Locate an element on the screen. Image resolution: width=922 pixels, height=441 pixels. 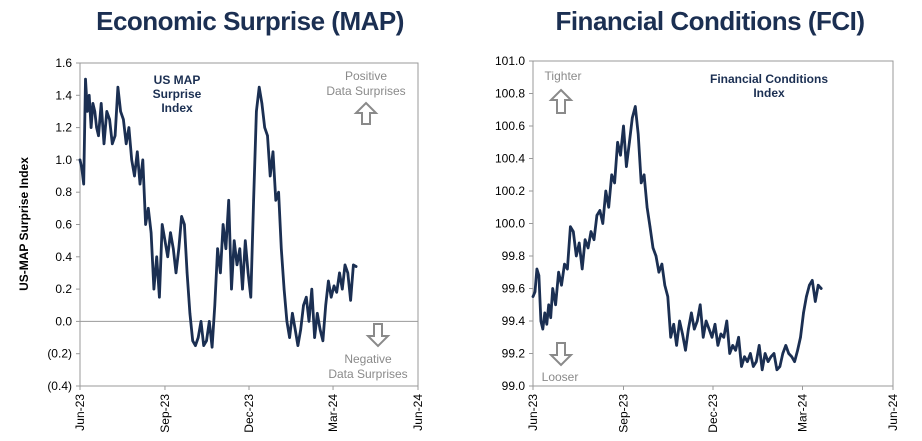
y-tick-label: 0.4 is located at coordinates (63, 257).